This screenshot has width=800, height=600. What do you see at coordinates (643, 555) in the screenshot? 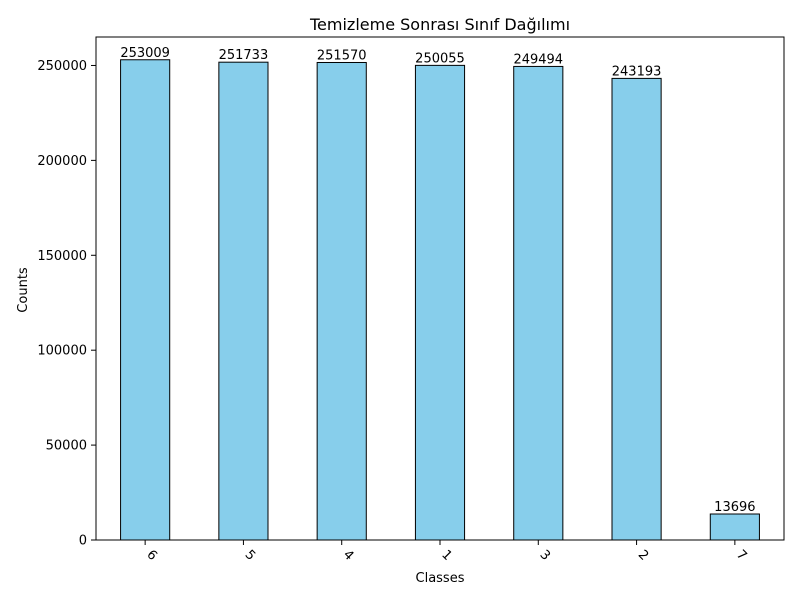
I see `x-tick-label-2: 2` at bounding box center [643, 555].